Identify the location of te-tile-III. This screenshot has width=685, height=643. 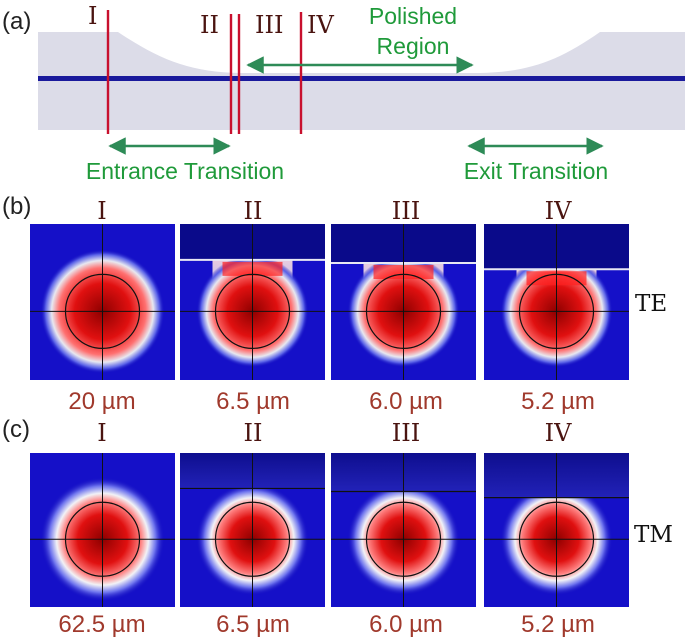
(403, 302).